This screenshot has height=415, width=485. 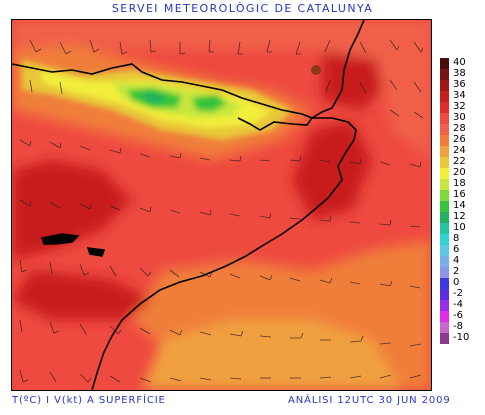 What do you see at coordinates (369, 400) in the screenshot?
I see `analysis-timestamp: ANÀLISI 12UTC 30 JUN 2009` at bounding box center [369, 400].